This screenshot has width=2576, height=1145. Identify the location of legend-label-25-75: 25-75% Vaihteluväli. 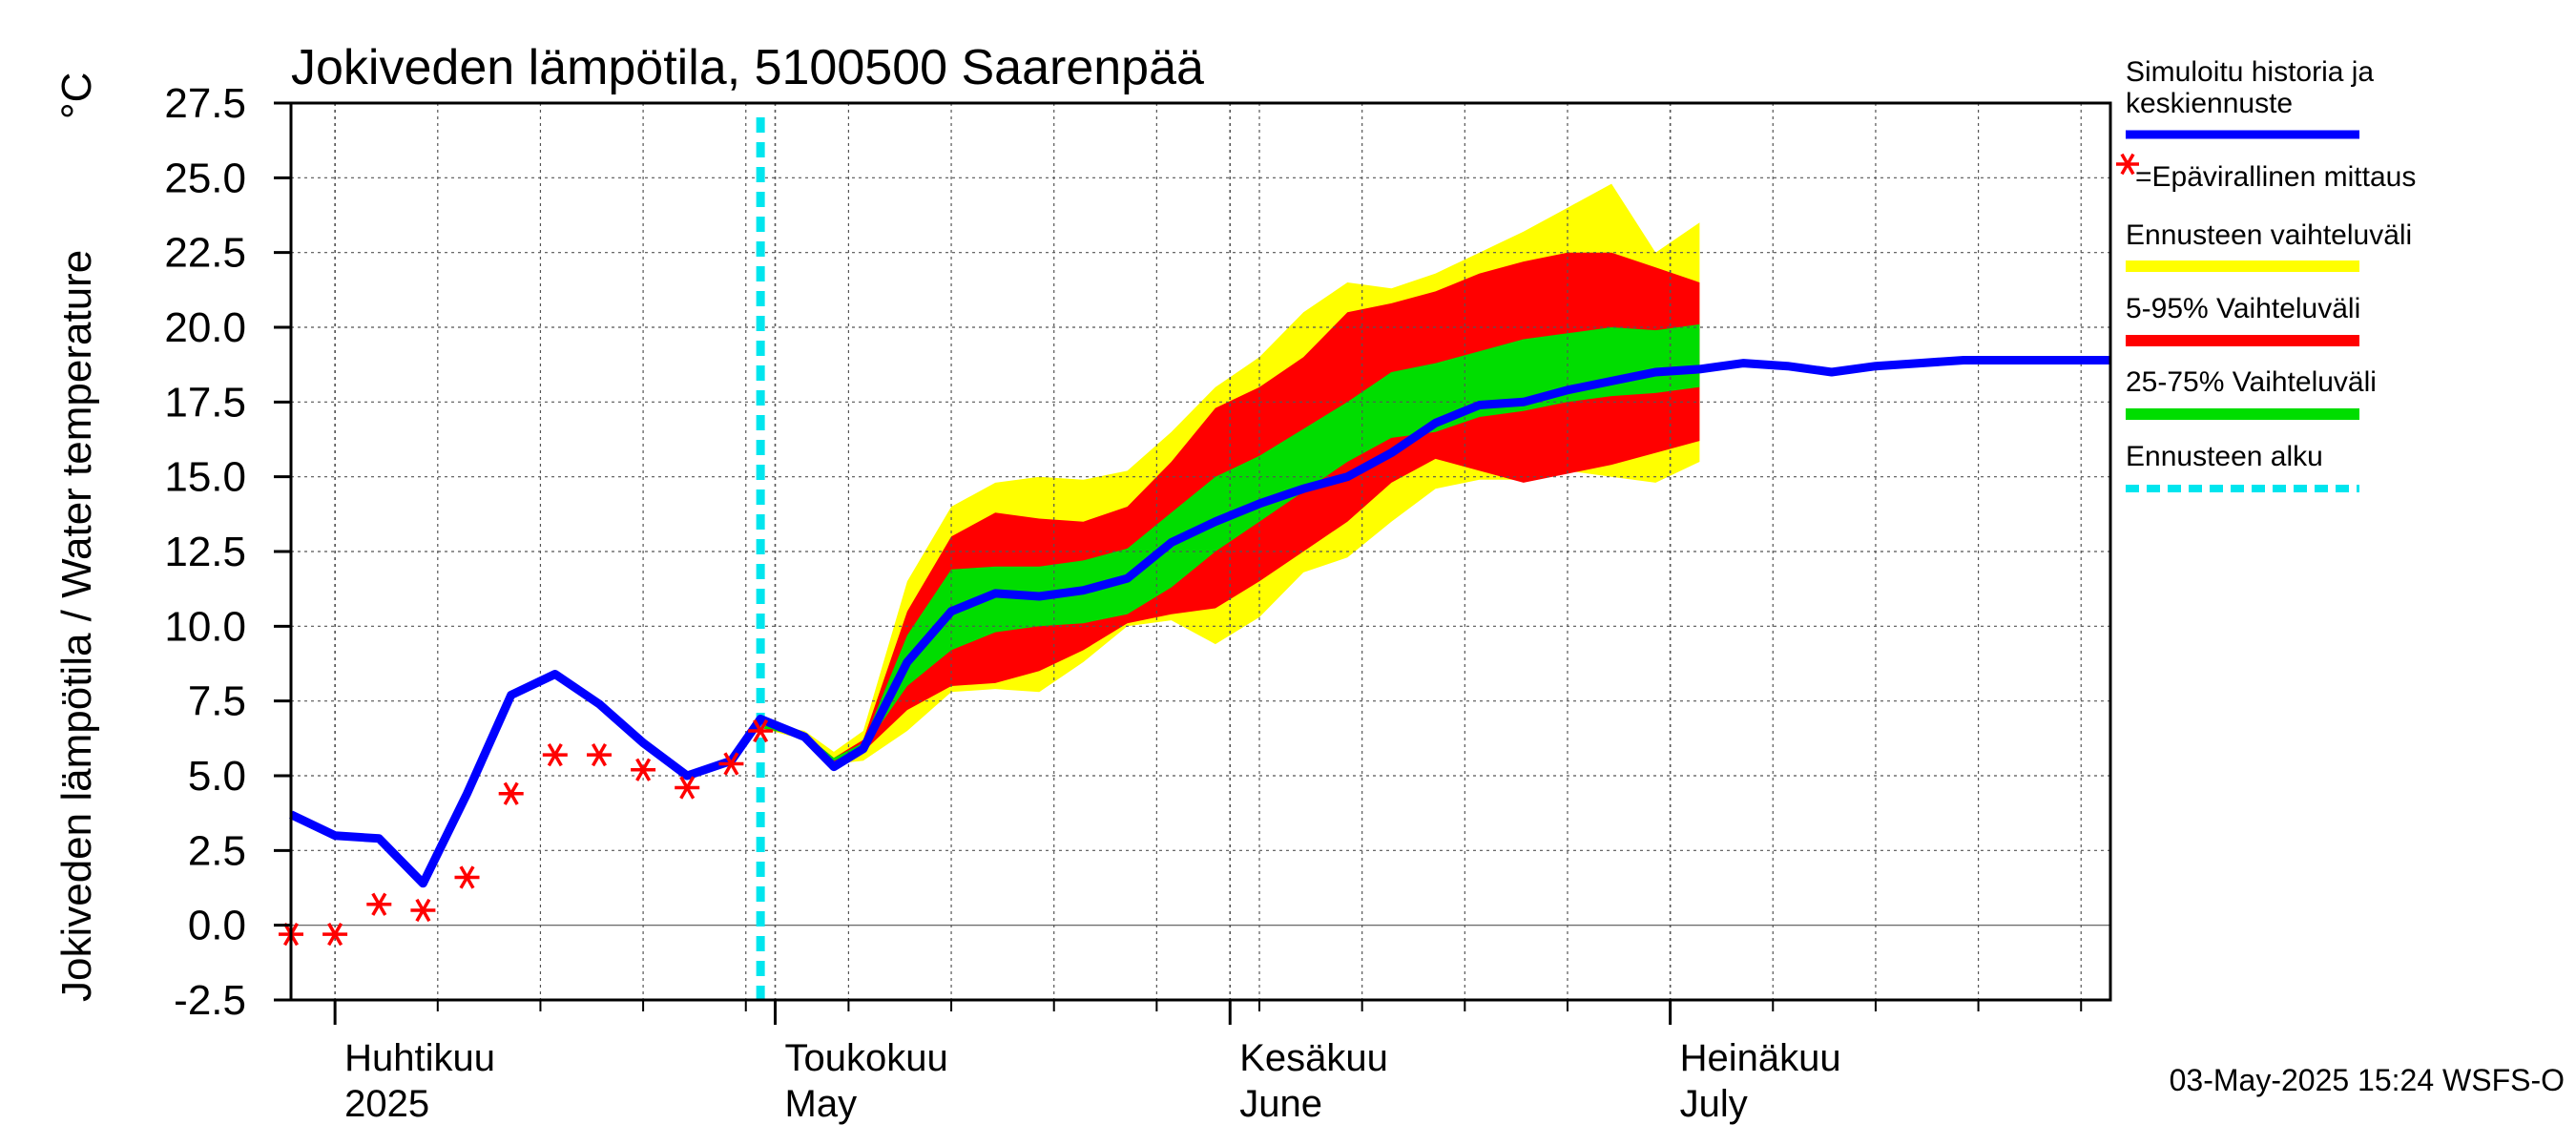
(2251, 382).